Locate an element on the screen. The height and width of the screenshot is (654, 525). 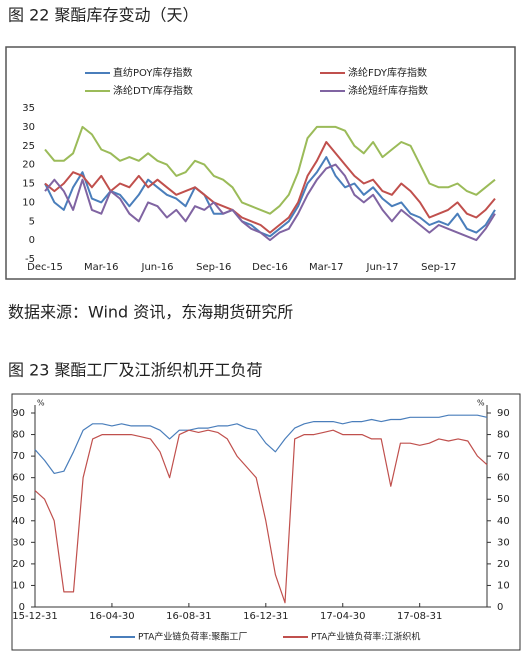
y2-tick-label: 40 is located at coordinates (503, 521).